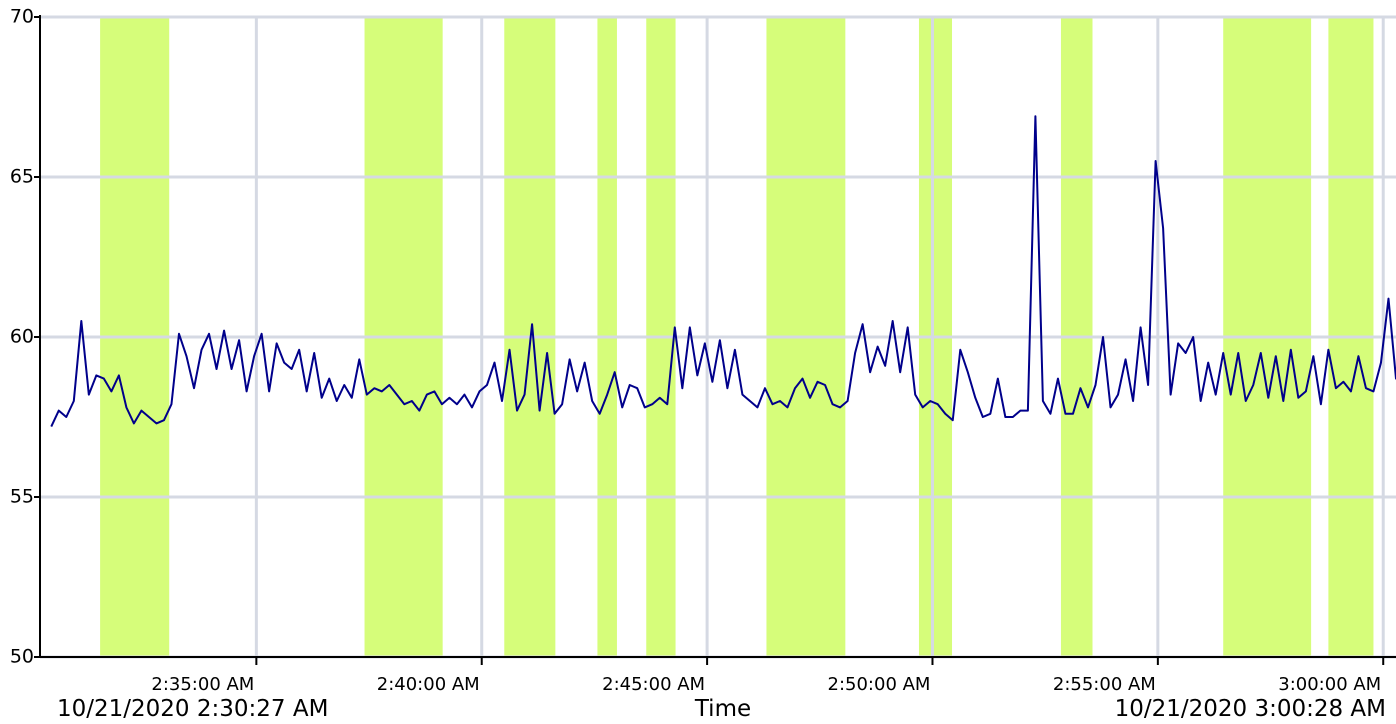 Image resolution: width=1396 pixels, height=724 pixels. I want to click on start-annotation: 10/21/2020 2:30:27 AM, so click(192, 708).